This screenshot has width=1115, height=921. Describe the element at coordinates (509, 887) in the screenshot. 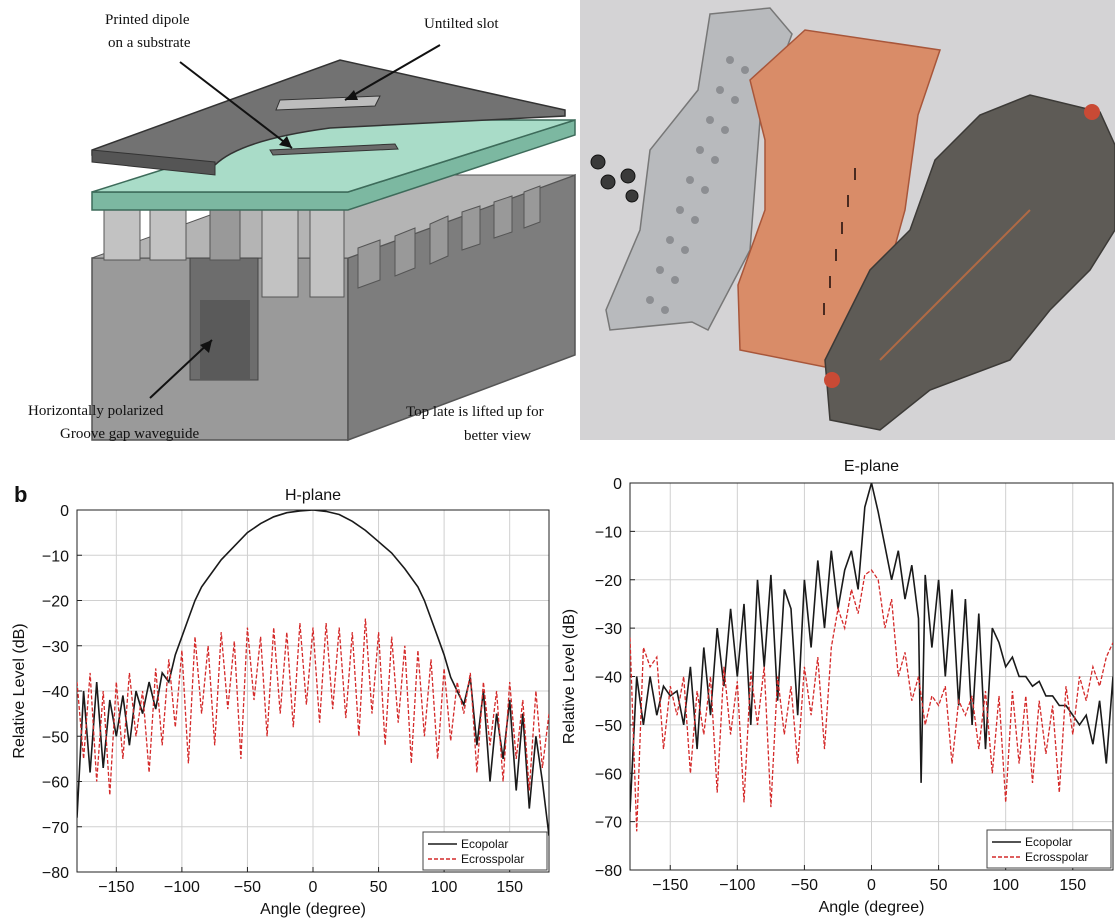

I see `c0-xtick-label-150: 150` at that location.